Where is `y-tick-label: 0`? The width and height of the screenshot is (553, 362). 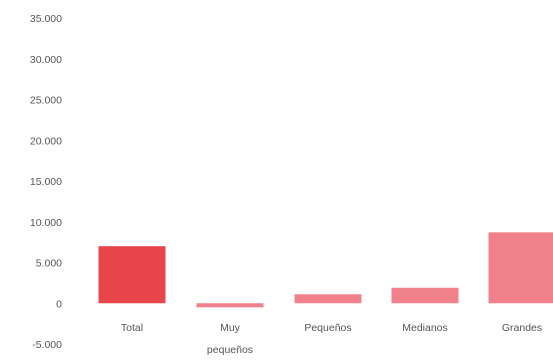 y-tick-label: 0 is located at coordinates (59, 304).